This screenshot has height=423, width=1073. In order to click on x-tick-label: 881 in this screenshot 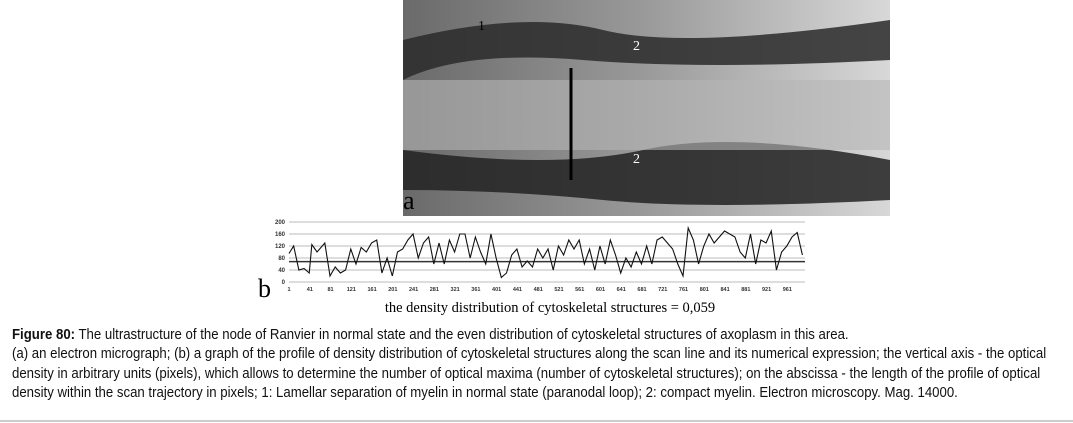, I will do `click(745, 290)`.